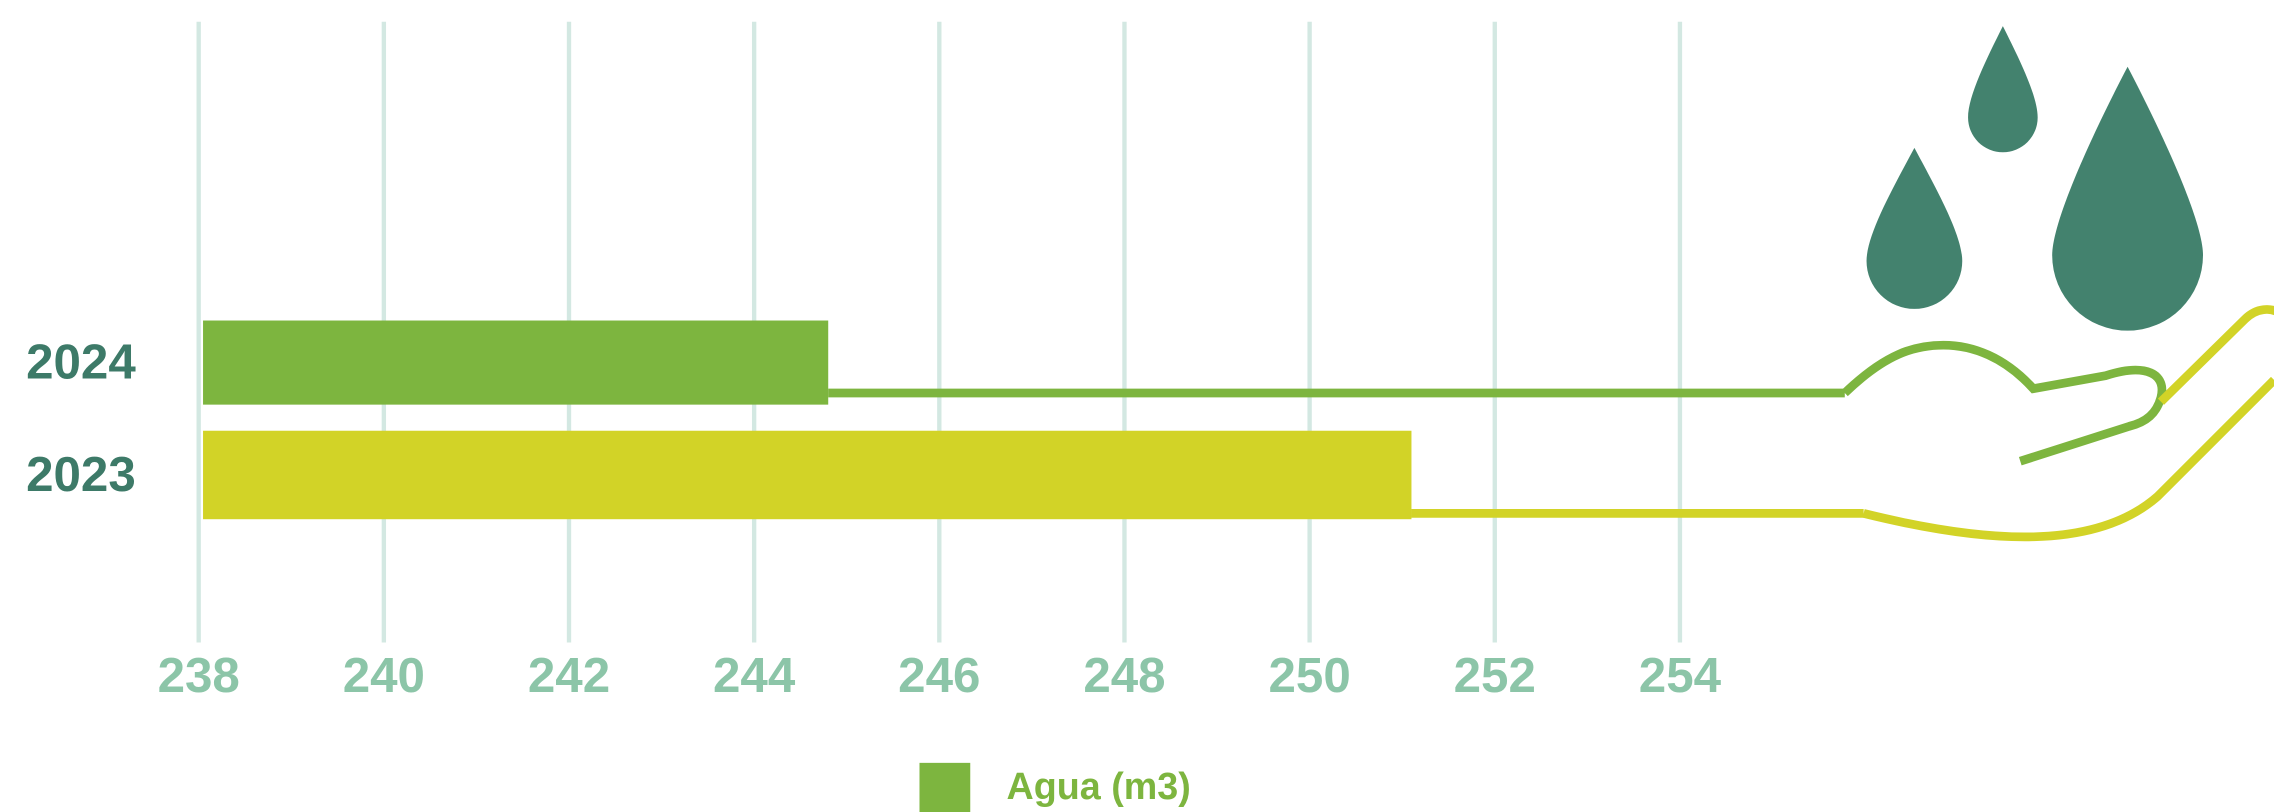  I want to click on x-tick-label: 250, so click(1309, 675).